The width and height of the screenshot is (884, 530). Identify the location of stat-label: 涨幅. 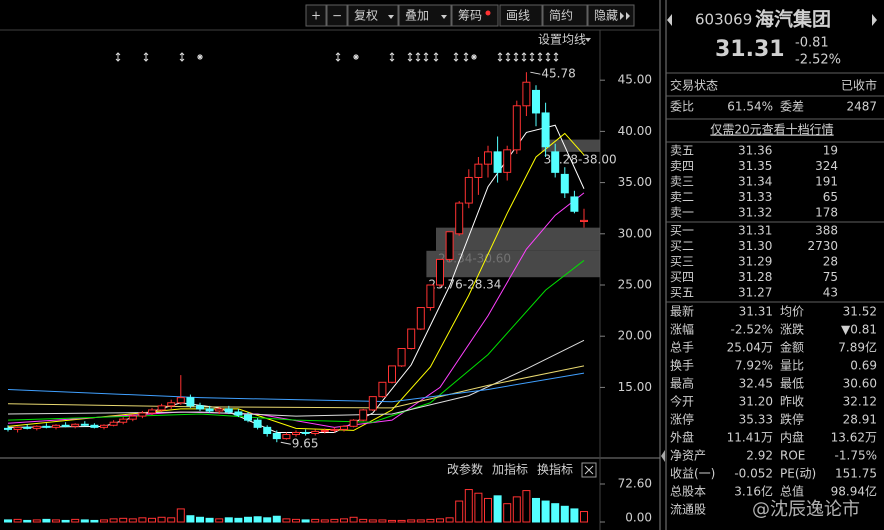
(682, 329).